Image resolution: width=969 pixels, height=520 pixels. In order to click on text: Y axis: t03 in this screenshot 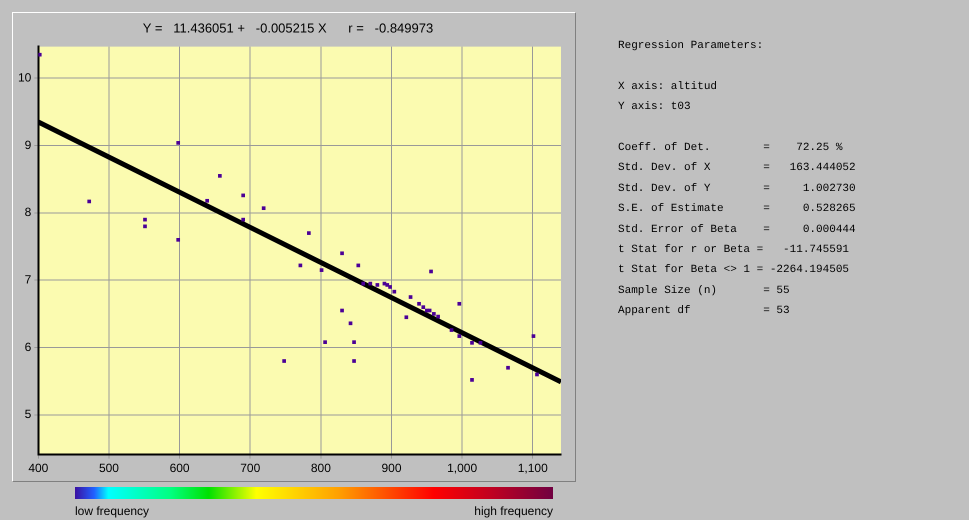, I will do `click(655, 108)`.